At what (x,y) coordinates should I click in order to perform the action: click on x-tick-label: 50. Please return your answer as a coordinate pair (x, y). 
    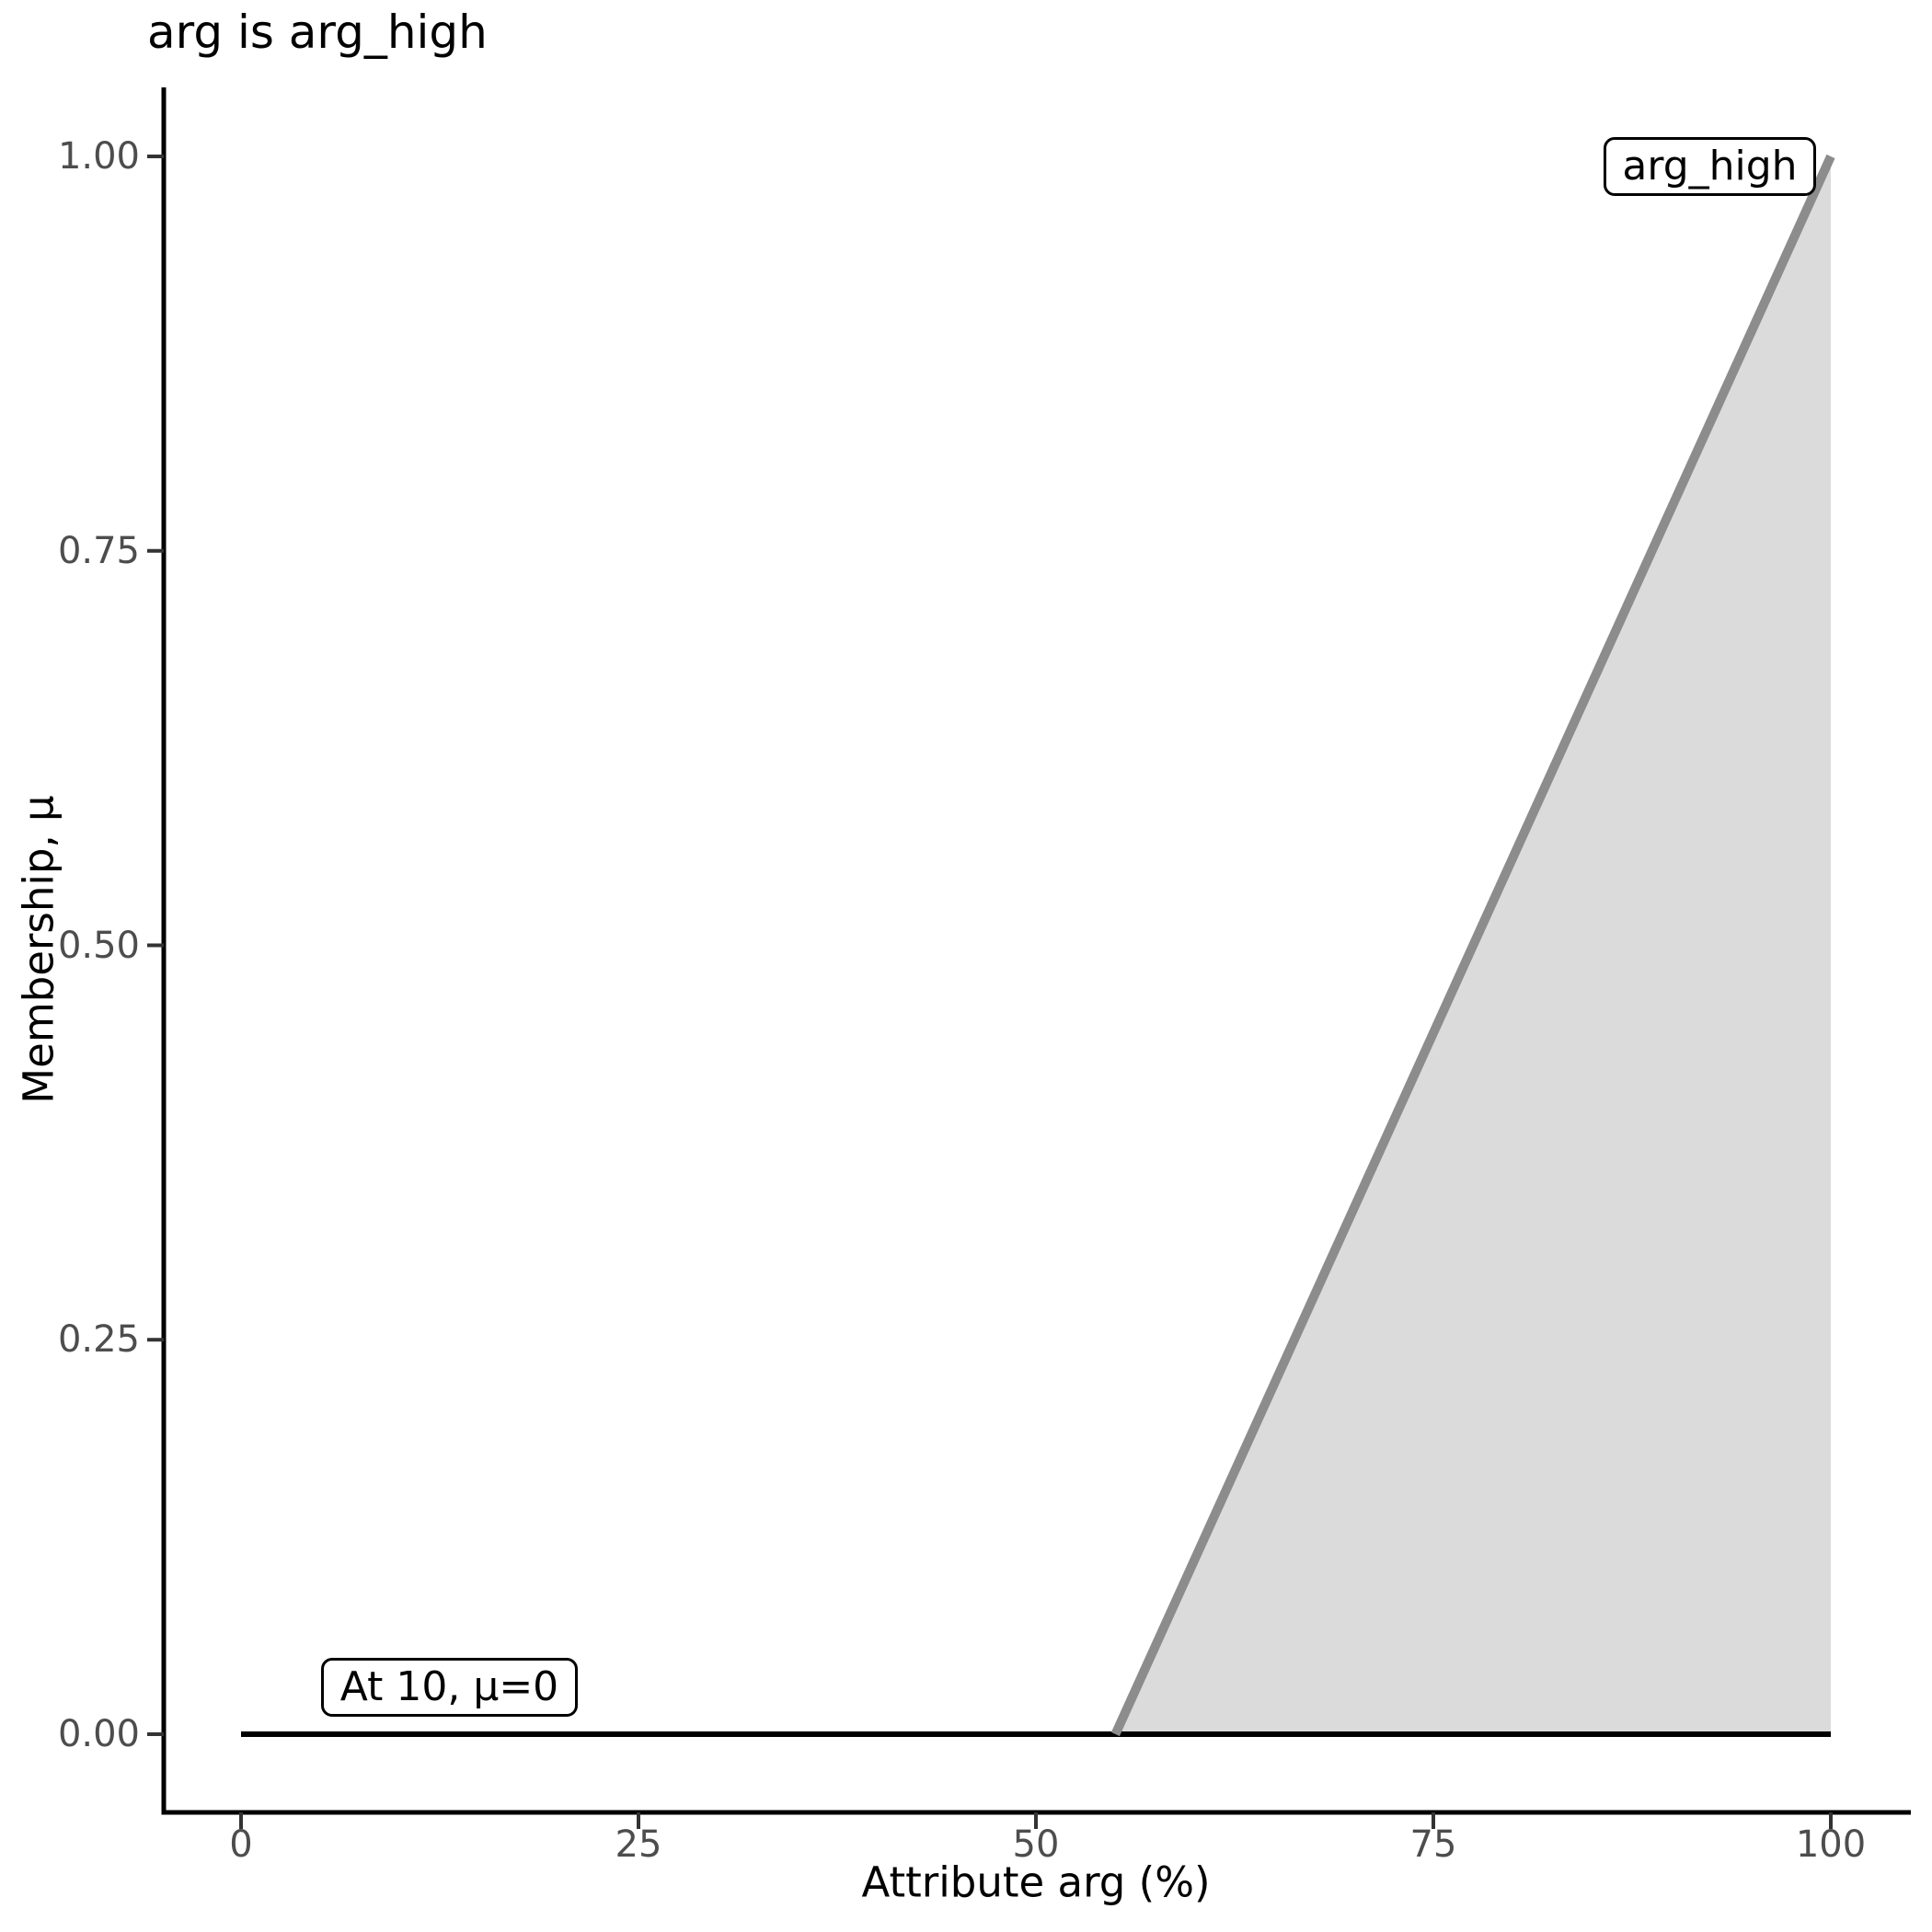
    Looking at the image, I should click on (1036, 1844).